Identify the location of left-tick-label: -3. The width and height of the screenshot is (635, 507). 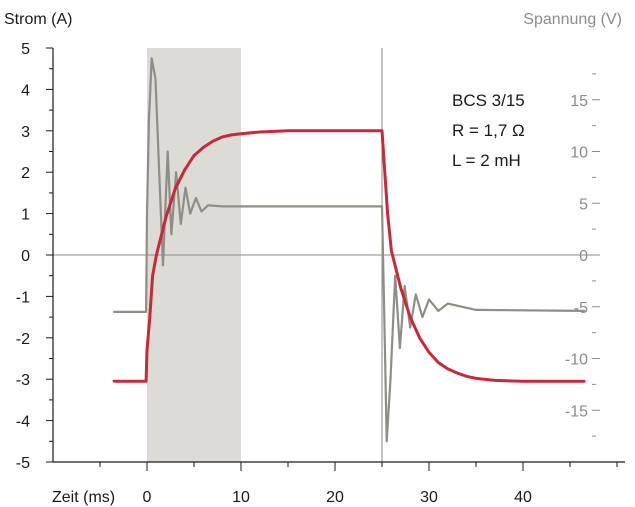
(23, 380).